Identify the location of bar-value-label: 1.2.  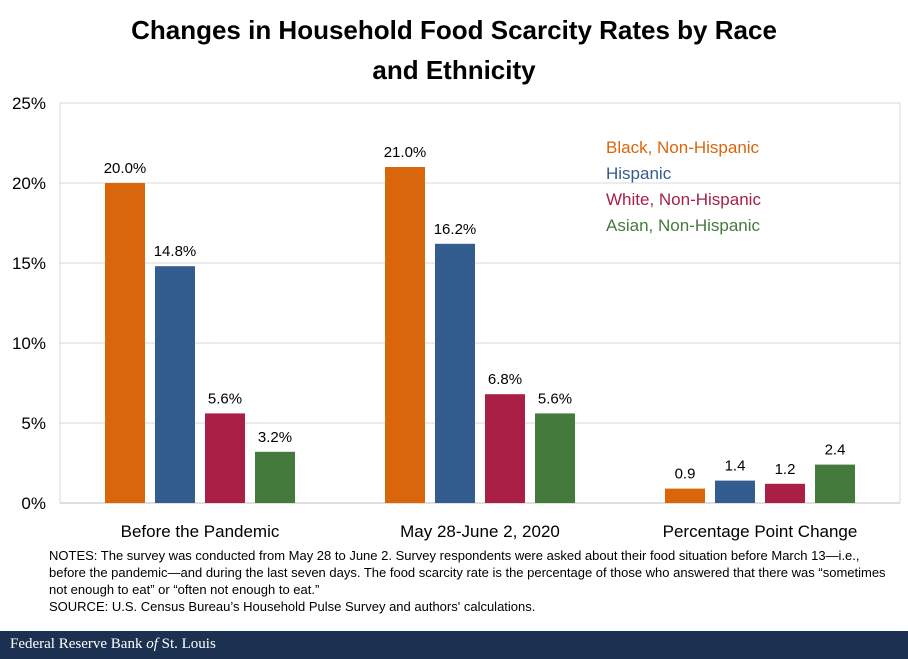
(785, 469).